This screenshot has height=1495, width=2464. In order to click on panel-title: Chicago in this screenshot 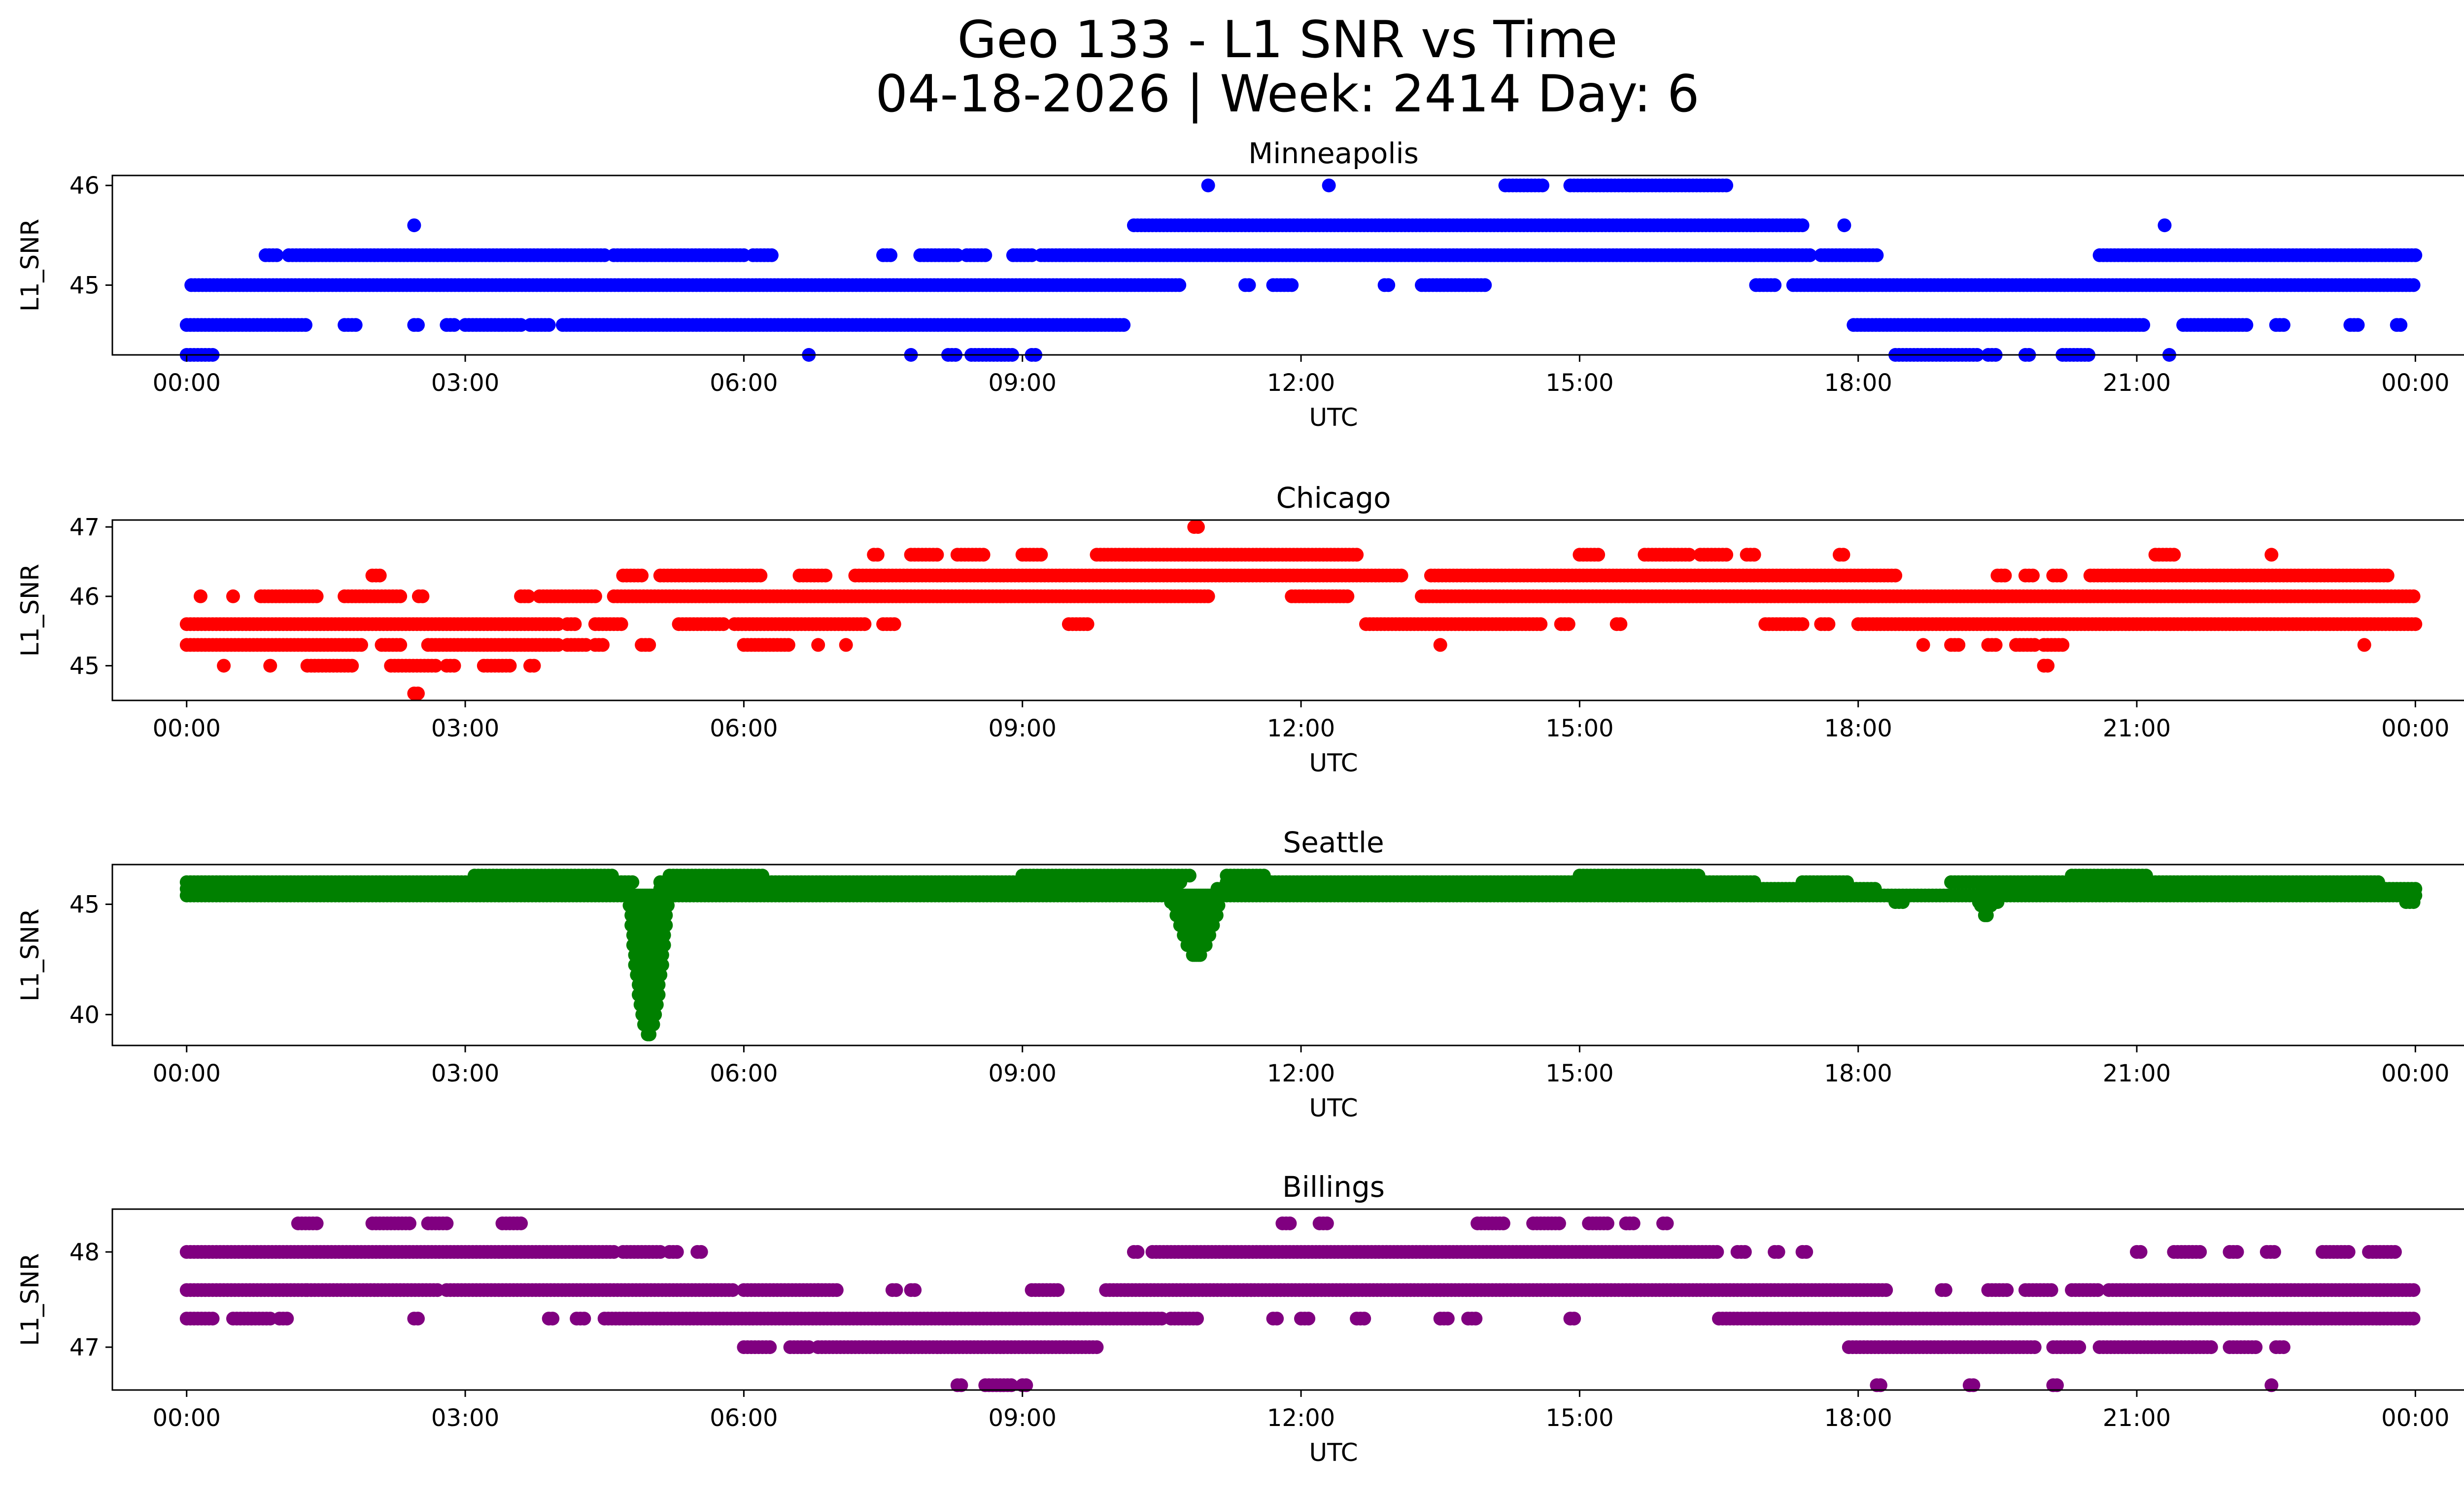, I will do `click(1333, 498)`.